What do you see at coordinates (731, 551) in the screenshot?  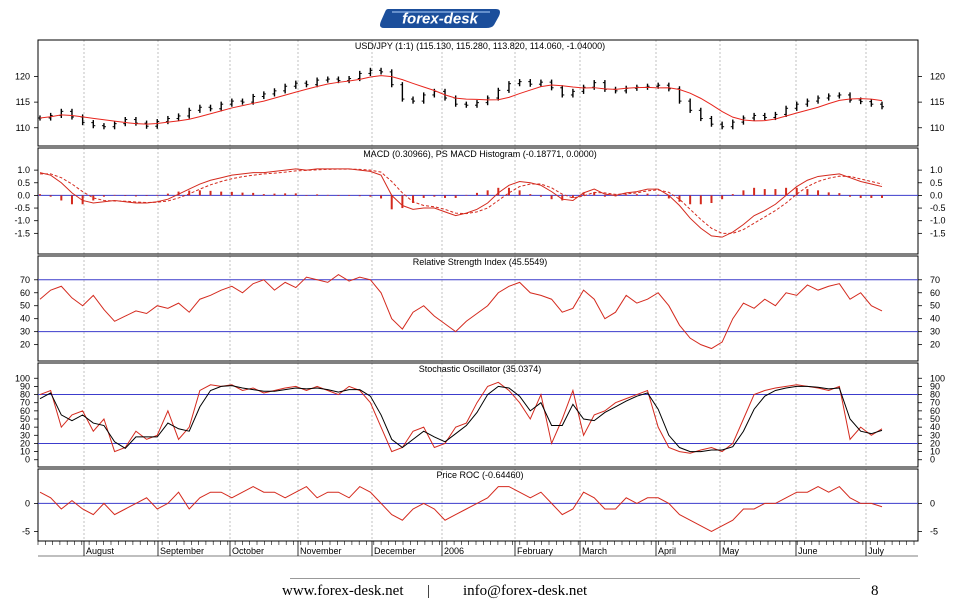 I see `x-tick-label: May` at bounding box center [731, 551].